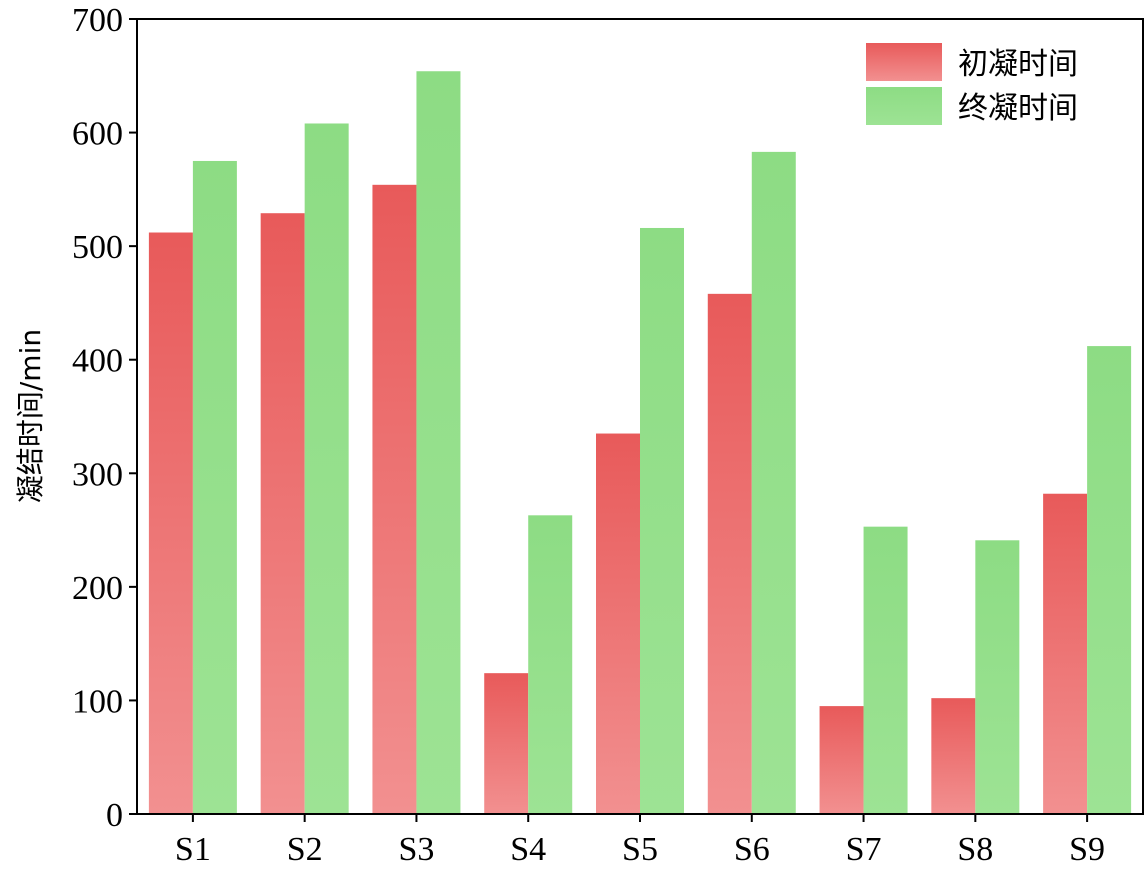 This screenshot has height=874, width=1147. Describe the element at coordinates (97, 20) in the screenshot. I see `y-tick-label: 700` at that location.